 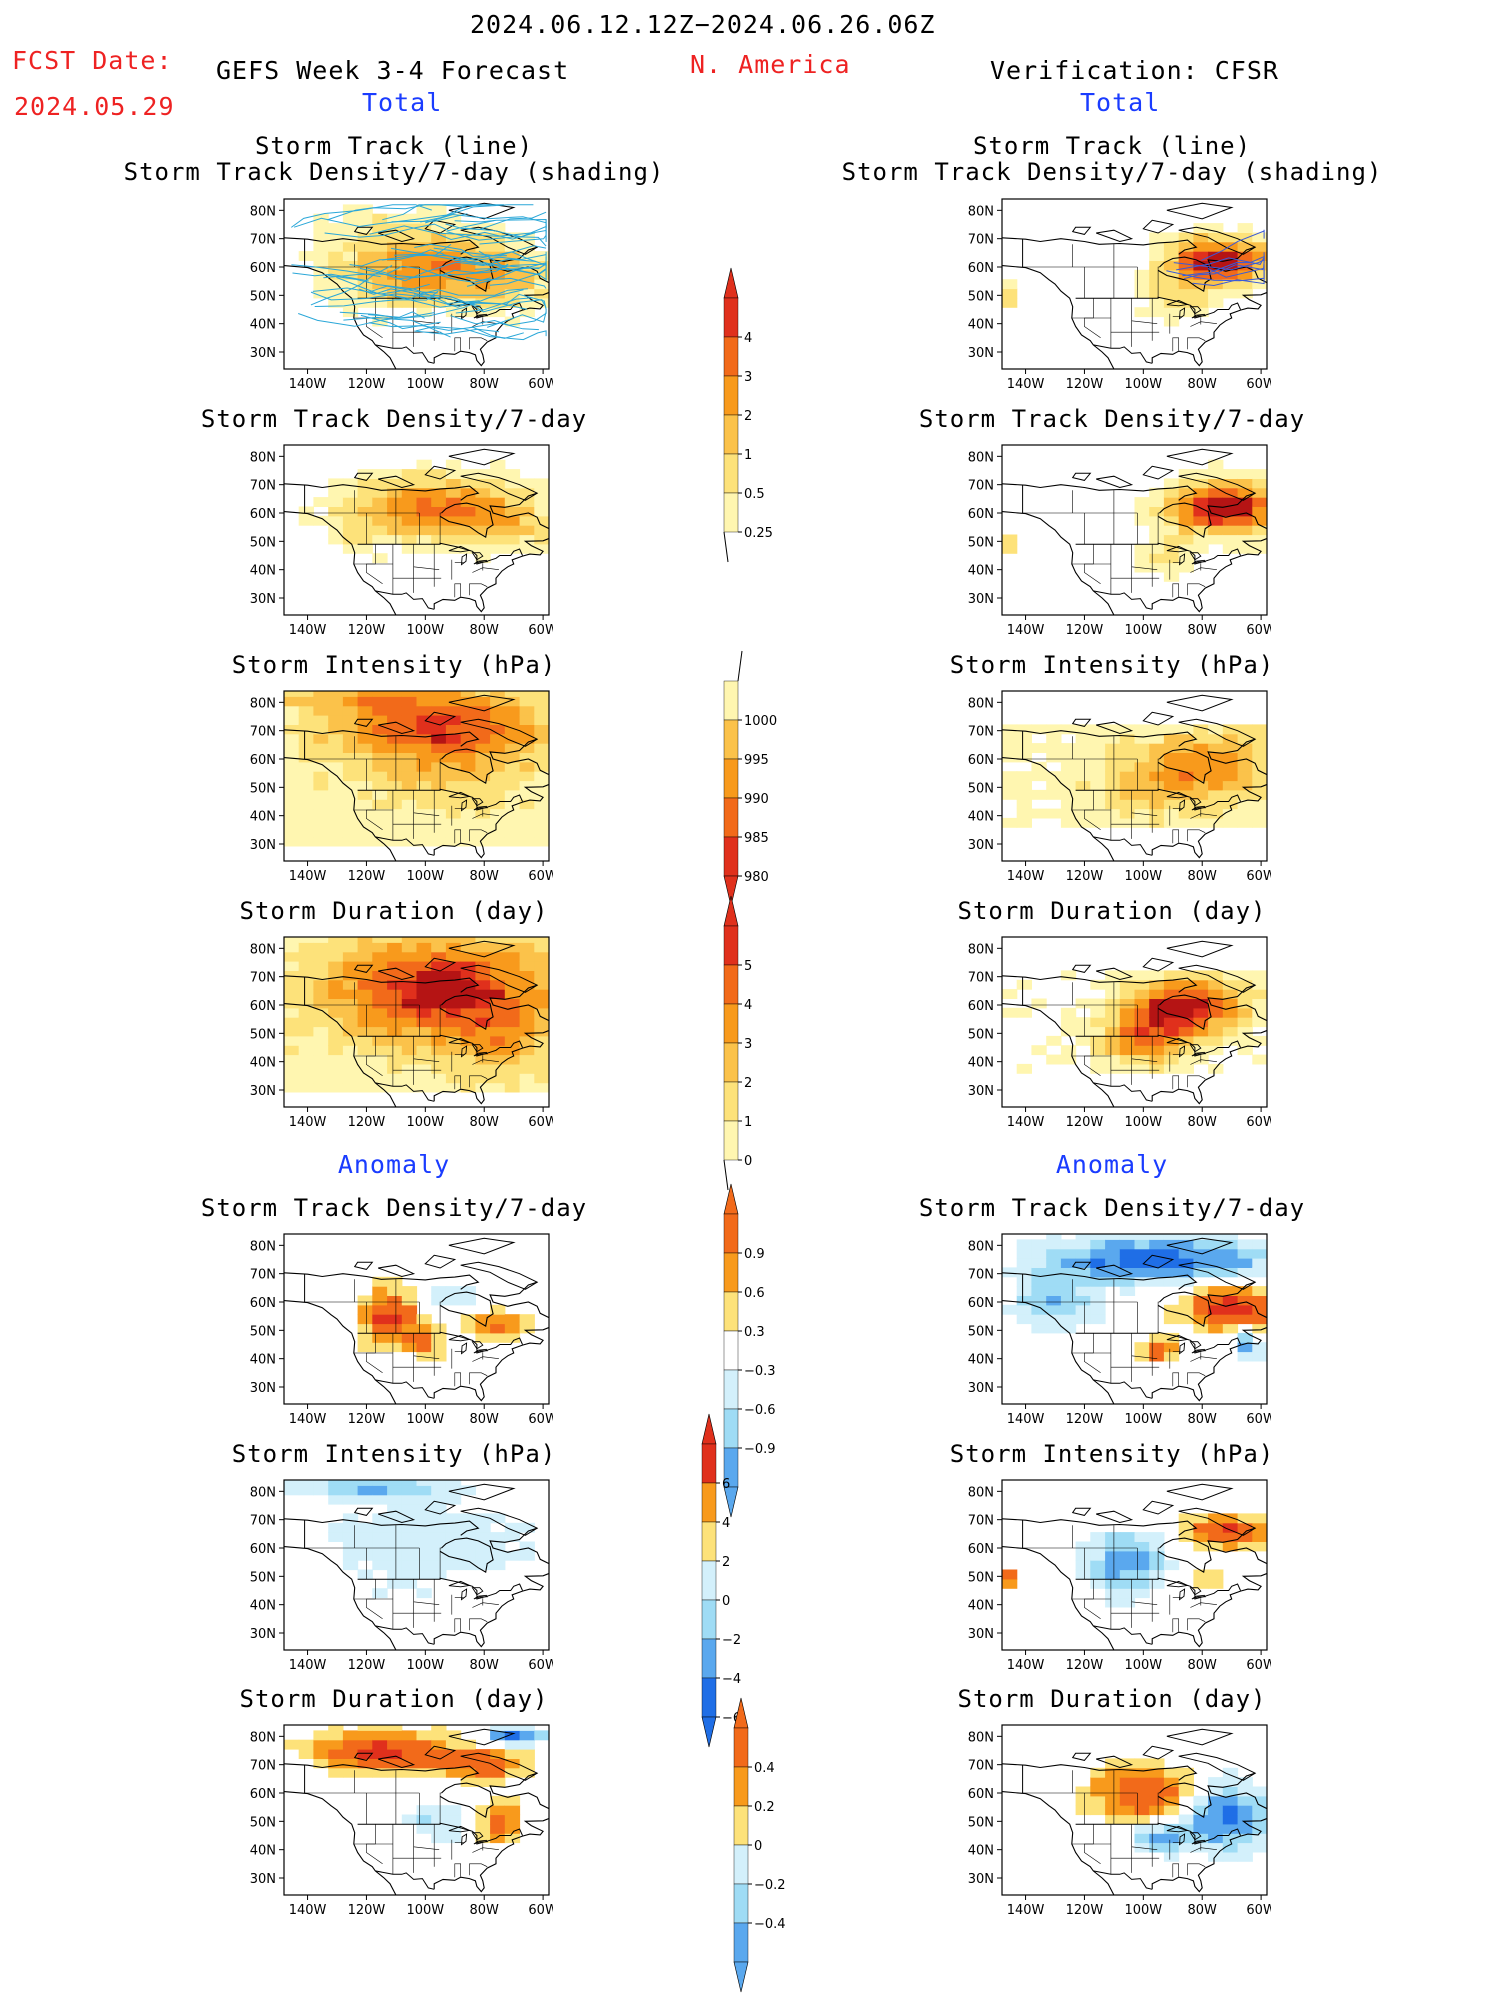 What do you see at coordinates (394, 172) in the screenshot?
I see `title-track-shading-left: Storm Track Density/7-day (shading)` at bounding box center [394, 172].